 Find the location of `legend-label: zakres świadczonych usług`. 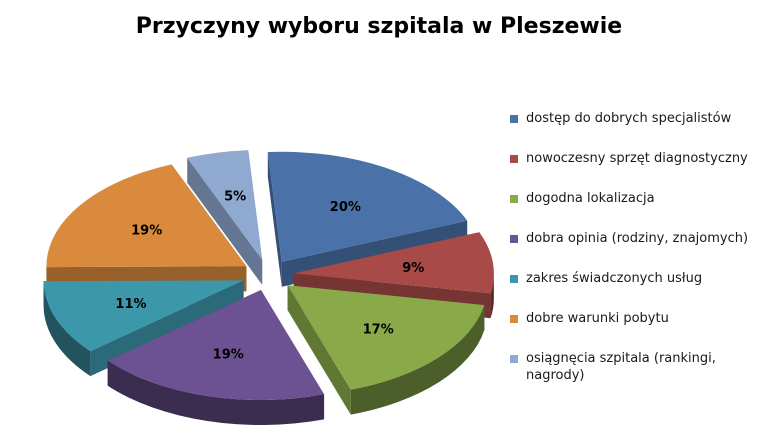

legend-label: zakres świadczonych usług is located at coordinates (614, 278).